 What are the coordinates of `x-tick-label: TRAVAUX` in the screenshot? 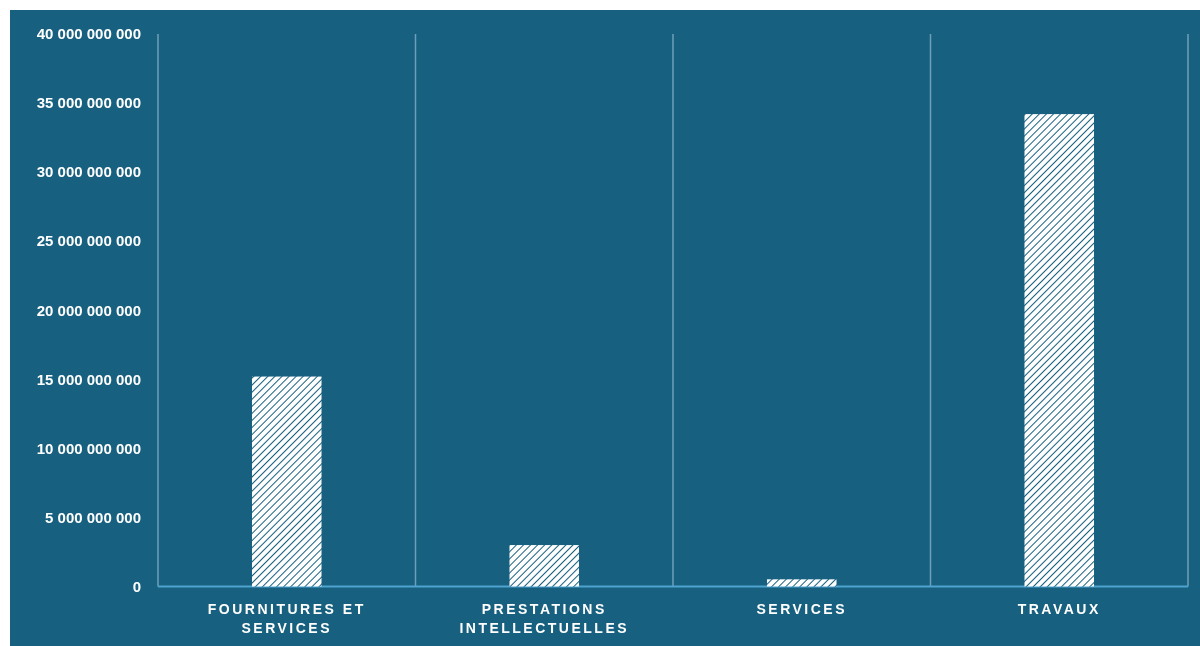 It's located at (1059, 608).